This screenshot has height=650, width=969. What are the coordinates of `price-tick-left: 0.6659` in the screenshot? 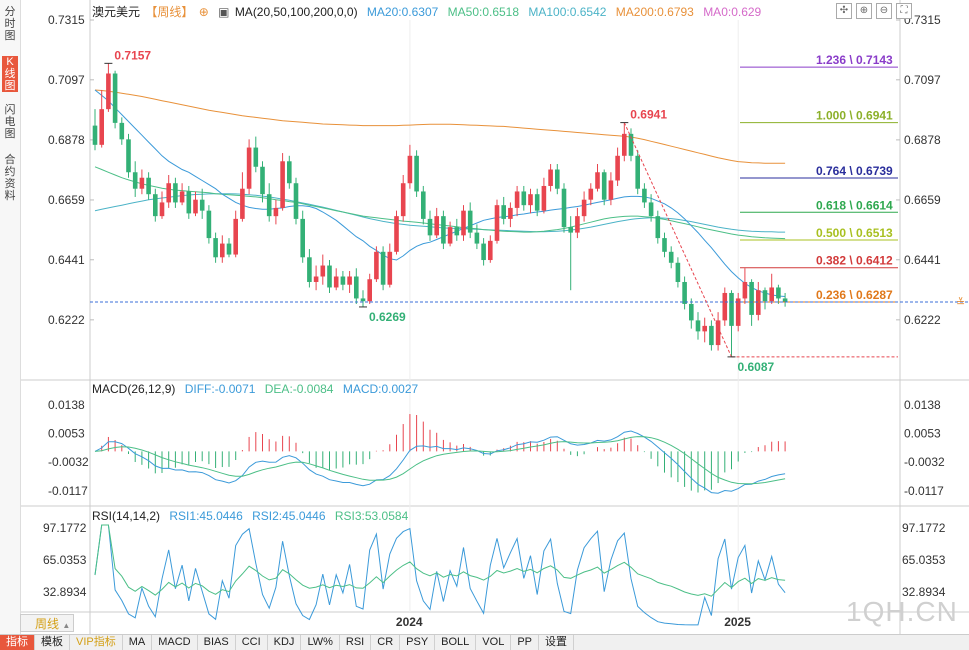 It's located at (66, 200).